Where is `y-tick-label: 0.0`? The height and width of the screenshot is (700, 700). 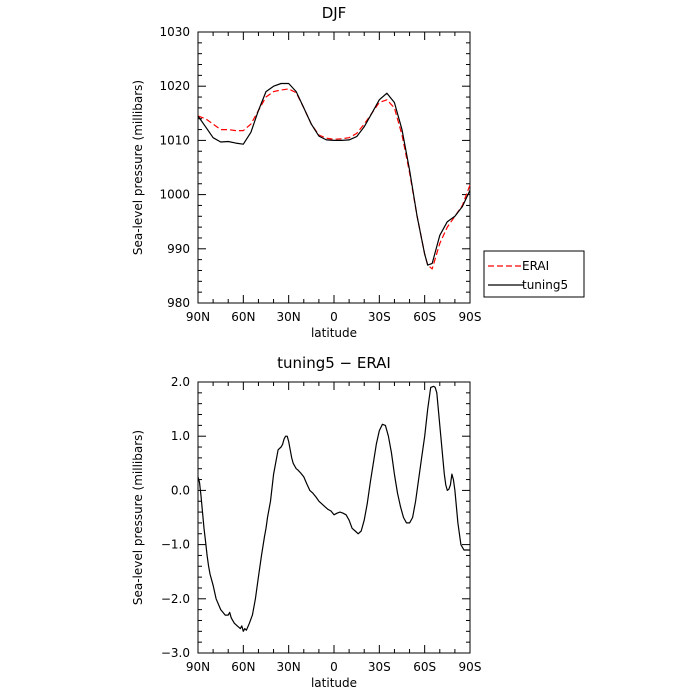
y-tick-label: 0.0 is located at coordinates (180, 490).